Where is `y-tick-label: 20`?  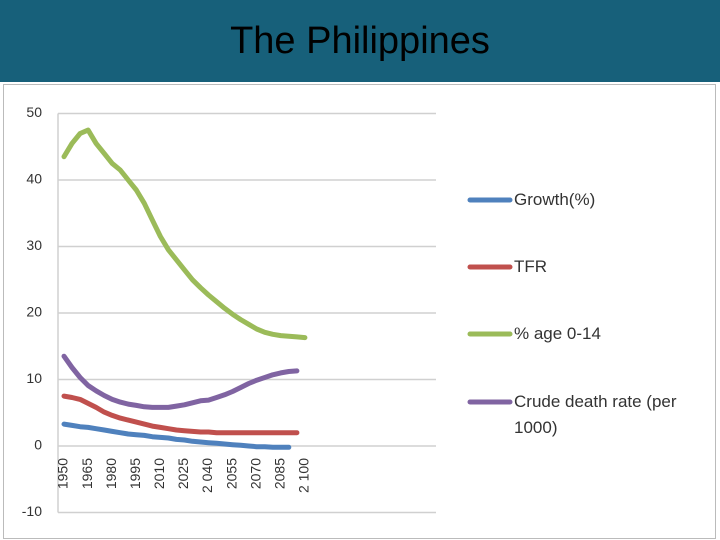
y-tick-label: 20 is located at coordinates (34, 312).